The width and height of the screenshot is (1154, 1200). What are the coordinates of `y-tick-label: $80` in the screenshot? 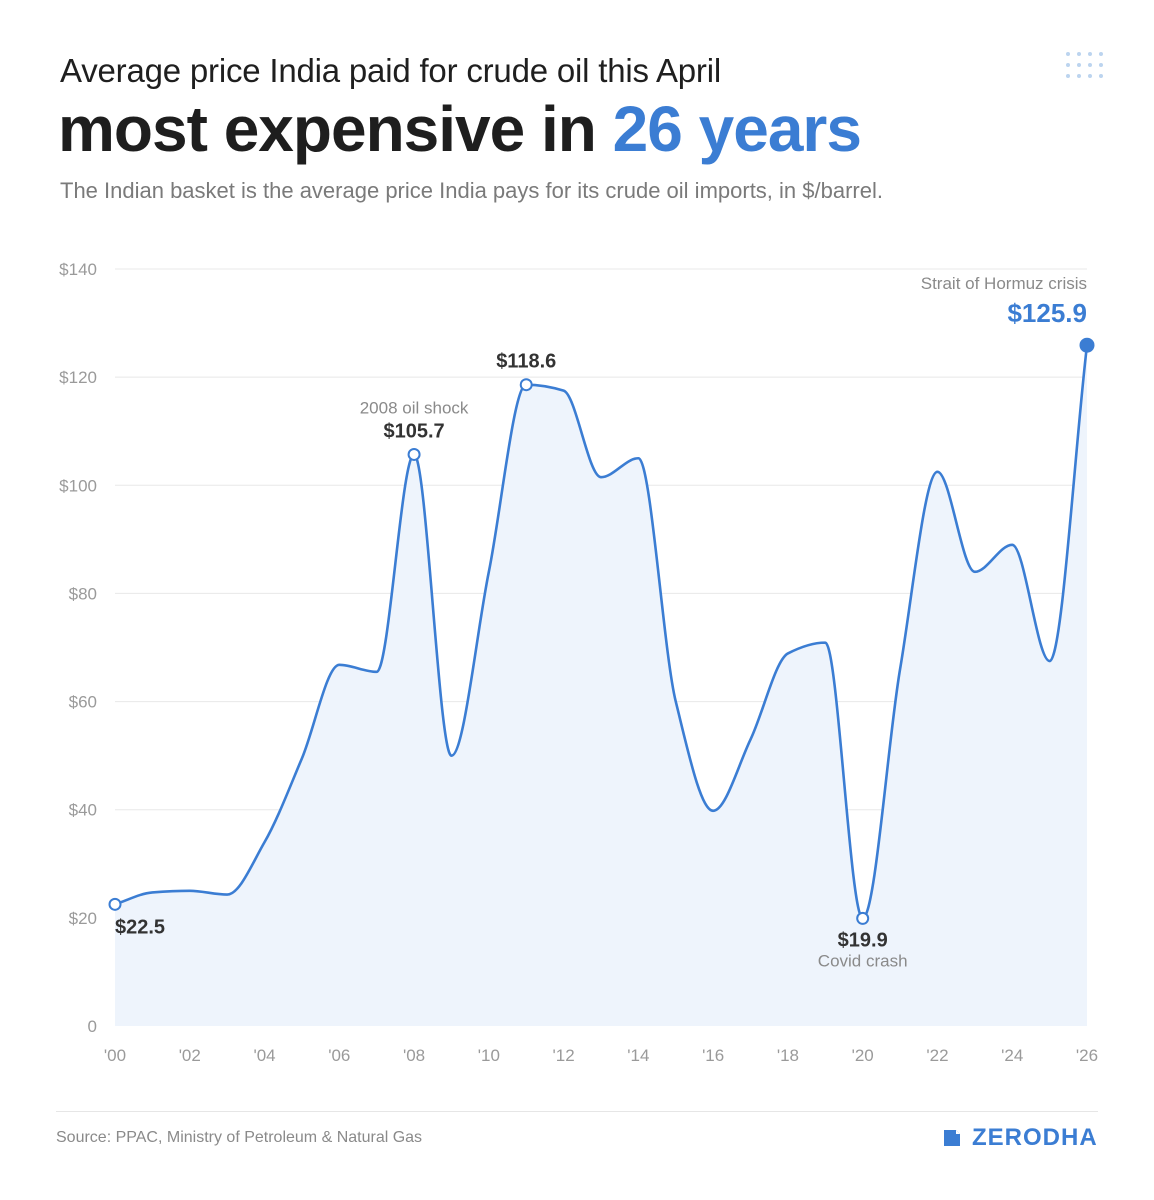 It's located at (83, 593).